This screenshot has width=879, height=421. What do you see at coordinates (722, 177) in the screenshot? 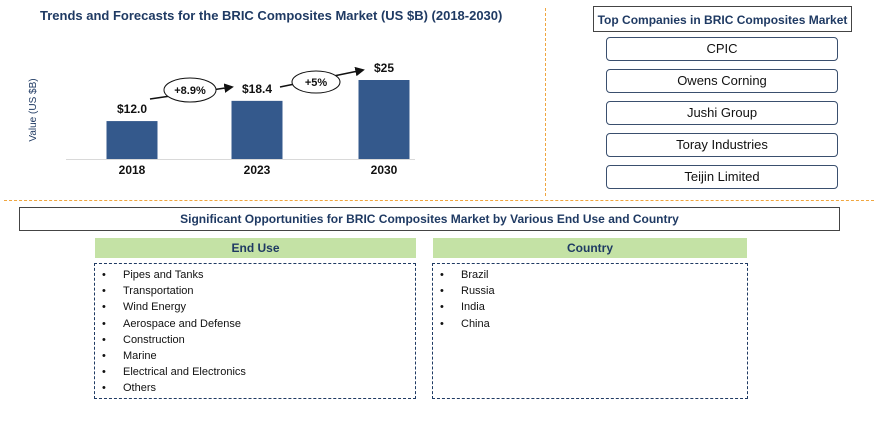
I see `company-item: Teijin Limited` at bounding box center [722, 177].